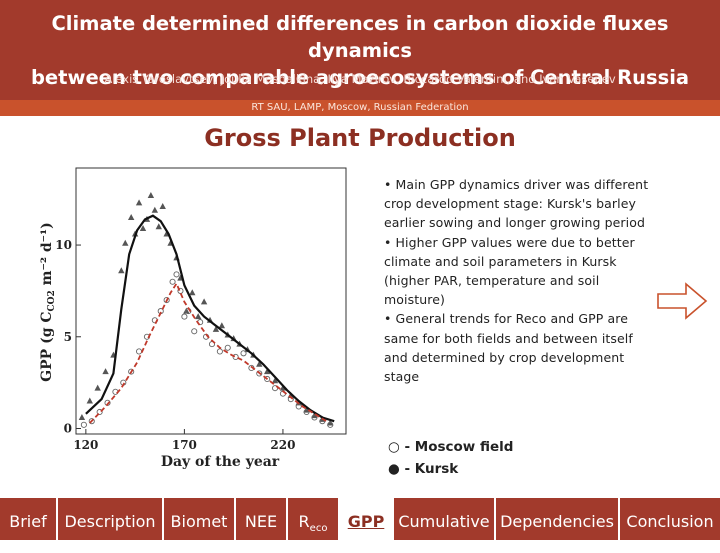  Describe the element at coordinates (318, 529) in the screenshot. I see `nav-reco-subscript: eco` at that location.